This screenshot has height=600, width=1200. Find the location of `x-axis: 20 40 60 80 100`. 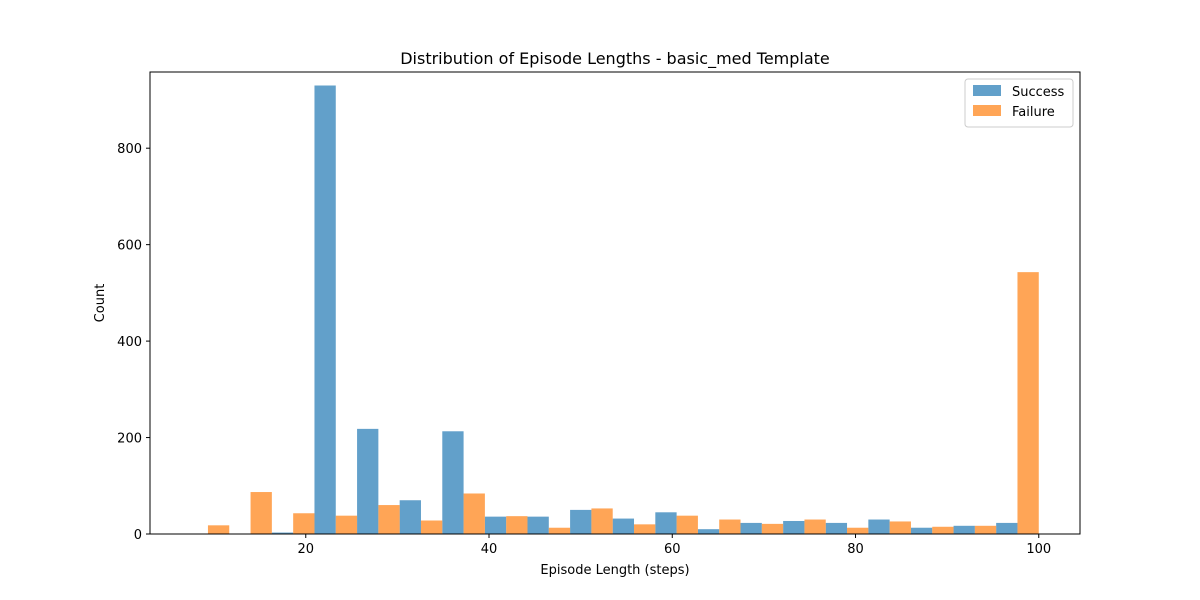

x-axis: 20 40 60 80 100 is located at coordinates (674, 545).